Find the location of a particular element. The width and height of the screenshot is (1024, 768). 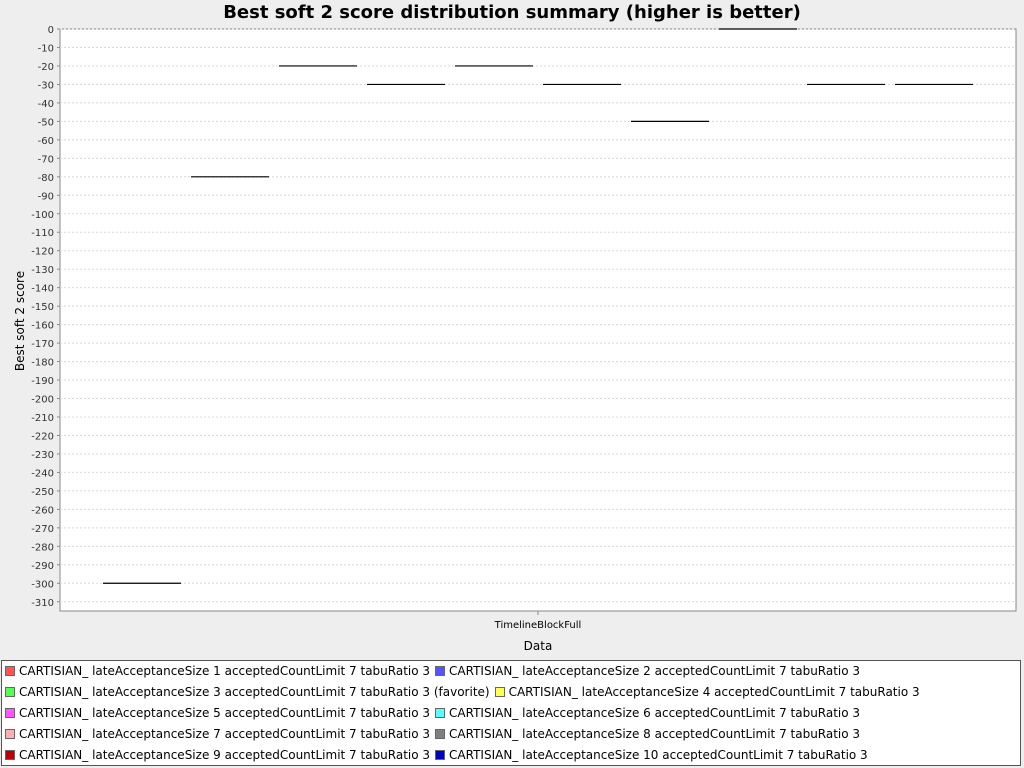

y-tick-label: -220 is located at coordinates (42, 436).